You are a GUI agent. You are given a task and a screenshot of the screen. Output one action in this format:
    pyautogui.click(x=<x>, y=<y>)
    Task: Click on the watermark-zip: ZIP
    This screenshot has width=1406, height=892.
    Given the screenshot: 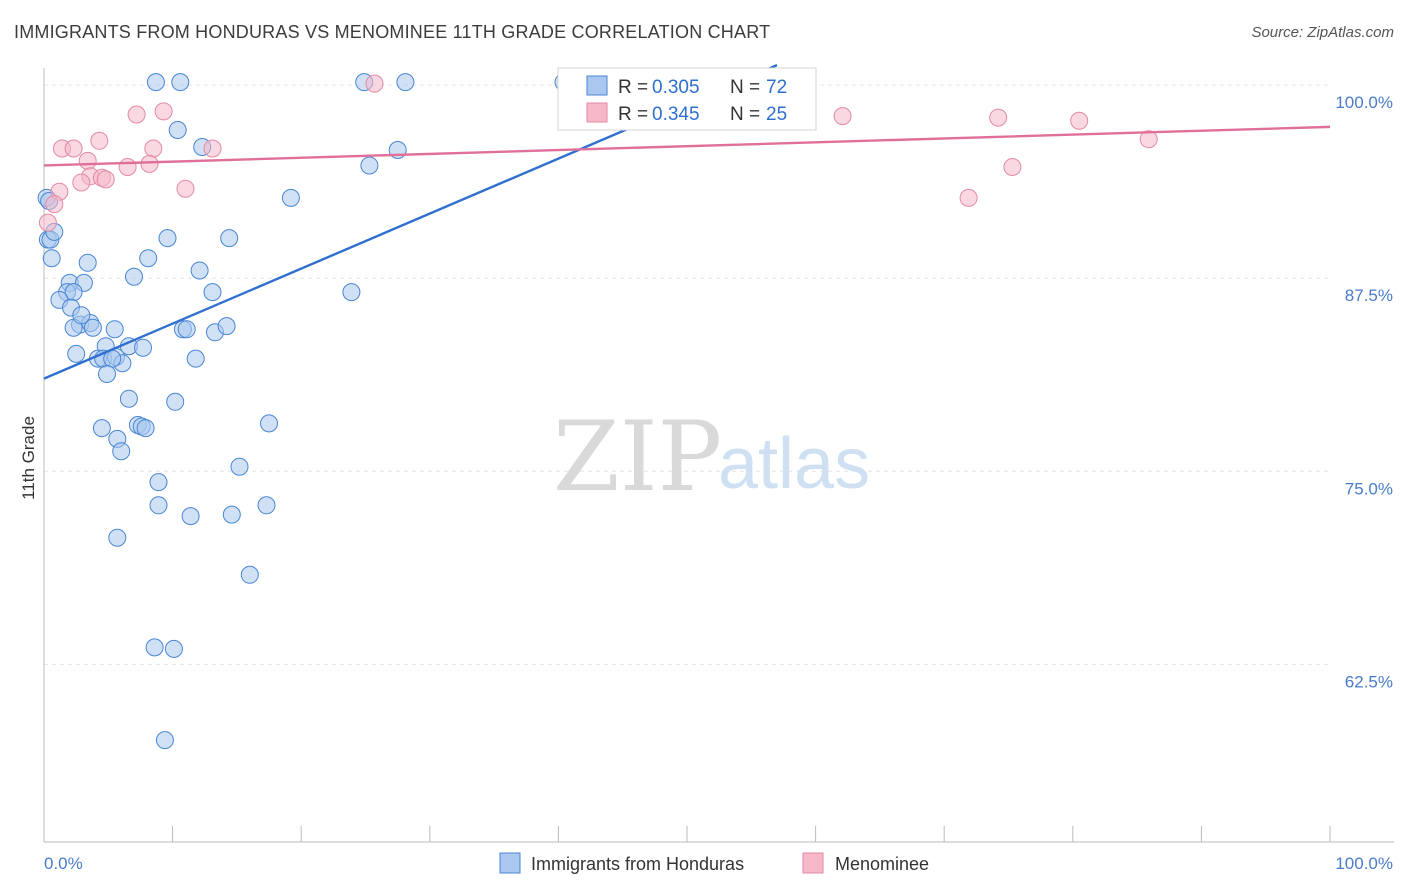 What is the action you would take?
    pyautogui.click(x=637, y=457)
    